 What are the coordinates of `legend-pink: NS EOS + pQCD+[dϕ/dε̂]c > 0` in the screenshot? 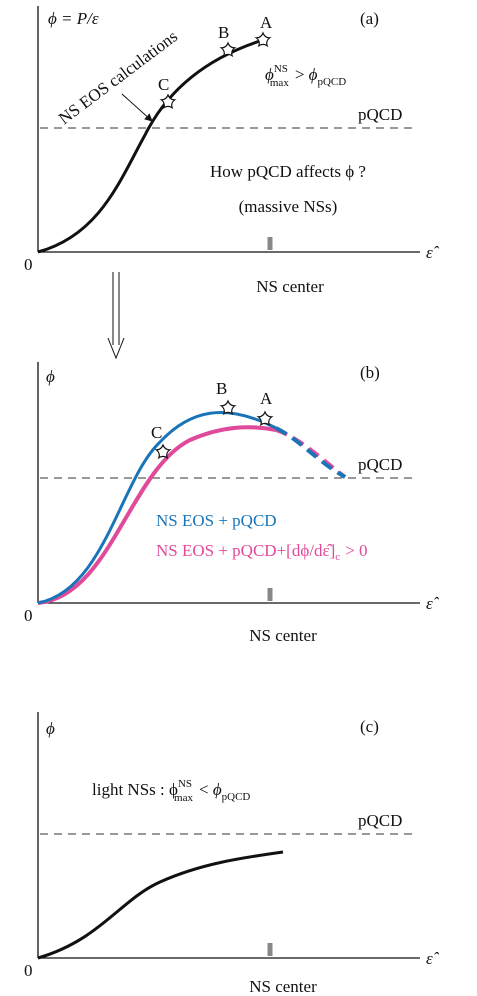 It's located at (262, 552).